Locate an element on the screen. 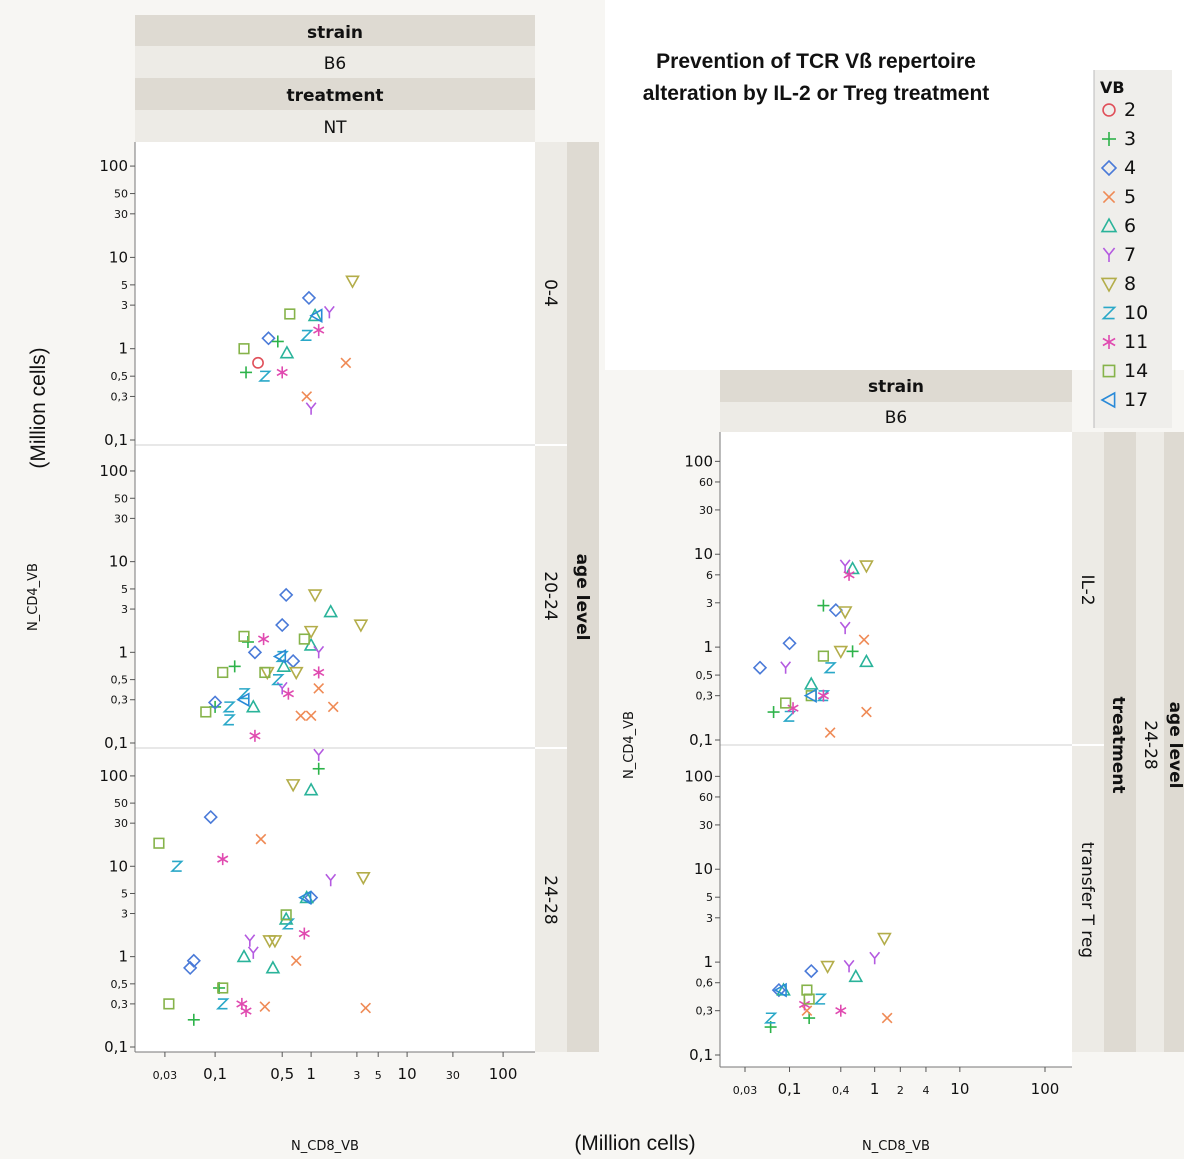 This screenshot has height=1159, width=1184. left-row3-ytick-9: 0,1 is located at coordinates (116, 1047).